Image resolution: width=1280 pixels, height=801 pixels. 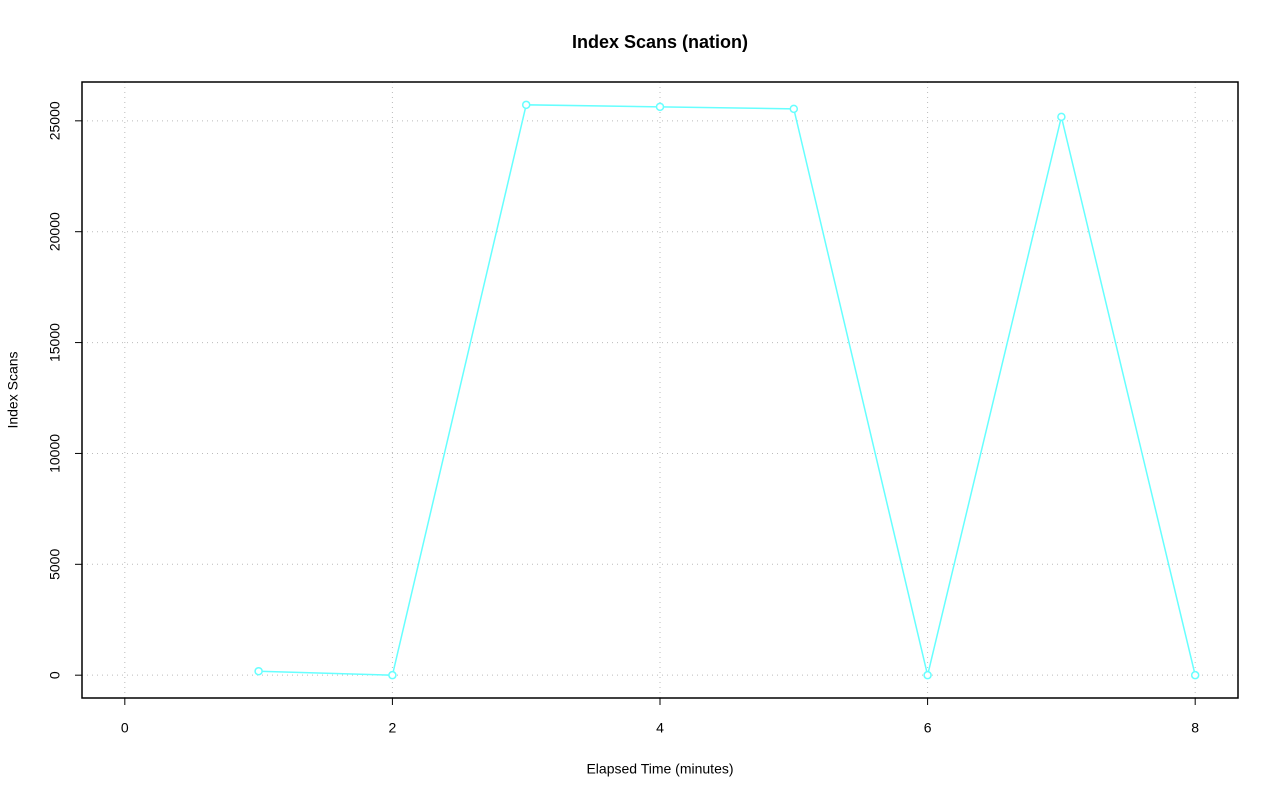 What do you see at coordinates (55, 120) in the screenshot?
I see `y-tick-label: 25000` at bounding box center [55, 120].